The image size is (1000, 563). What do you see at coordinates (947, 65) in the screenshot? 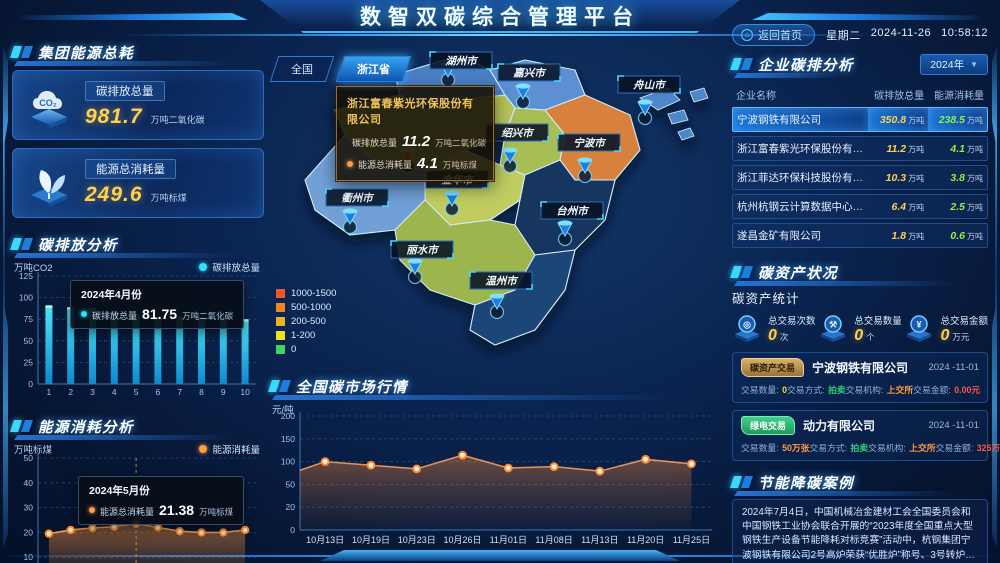
I see `year-filter-value: 2024年` at bounding box center [947, 65].